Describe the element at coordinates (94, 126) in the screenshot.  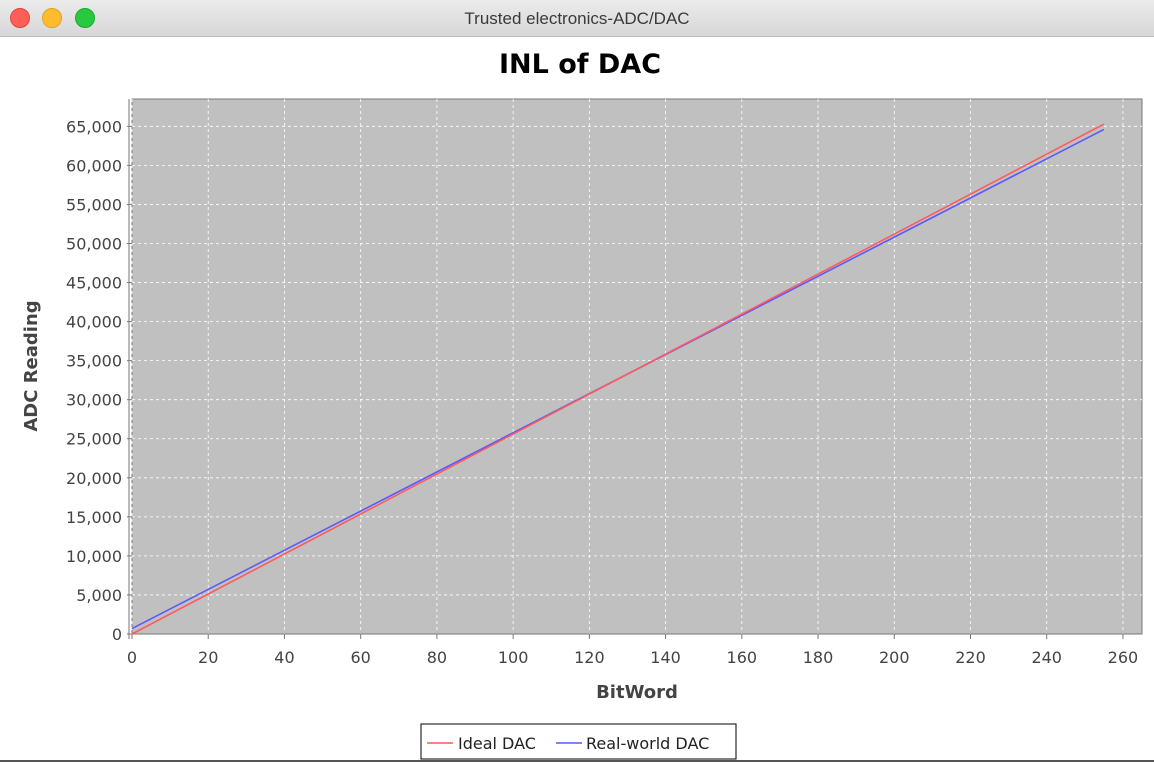
I see `y-tick-label: 65,000` at that location.